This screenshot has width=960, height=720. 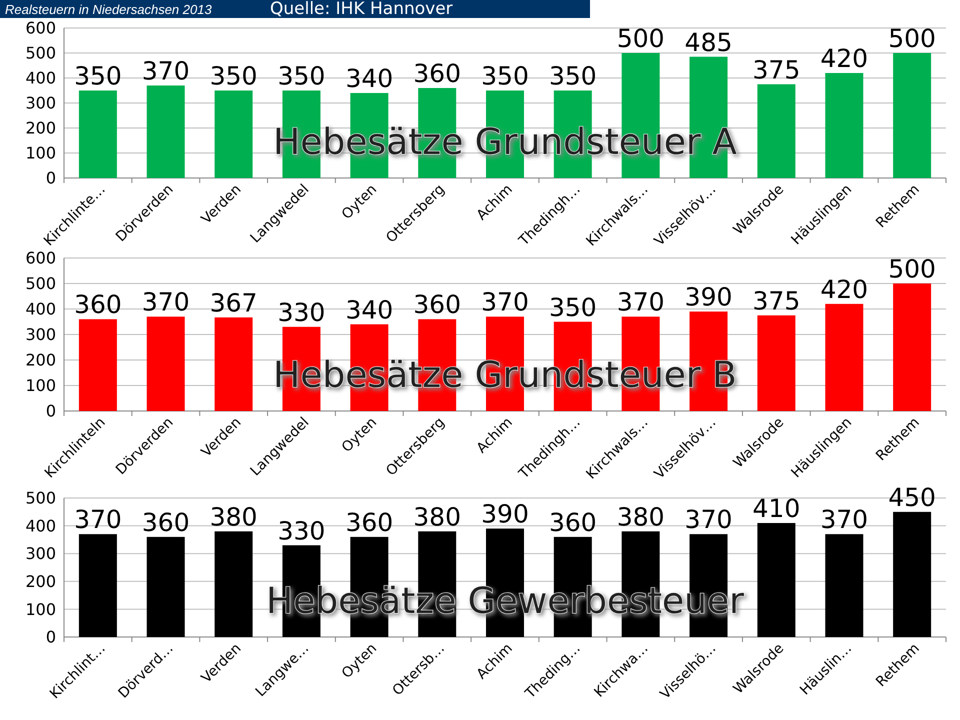 I want to click on source-note: Quelle: IHK Hannover, so click(x=361, y=9).